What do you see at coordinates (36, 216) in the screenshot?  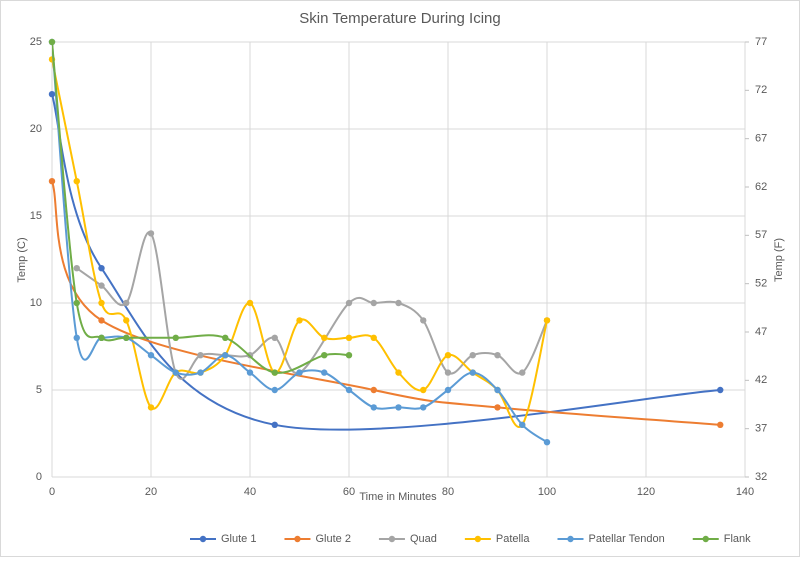 I see `y-tick-label: 15` at bounding box center [36, 216].